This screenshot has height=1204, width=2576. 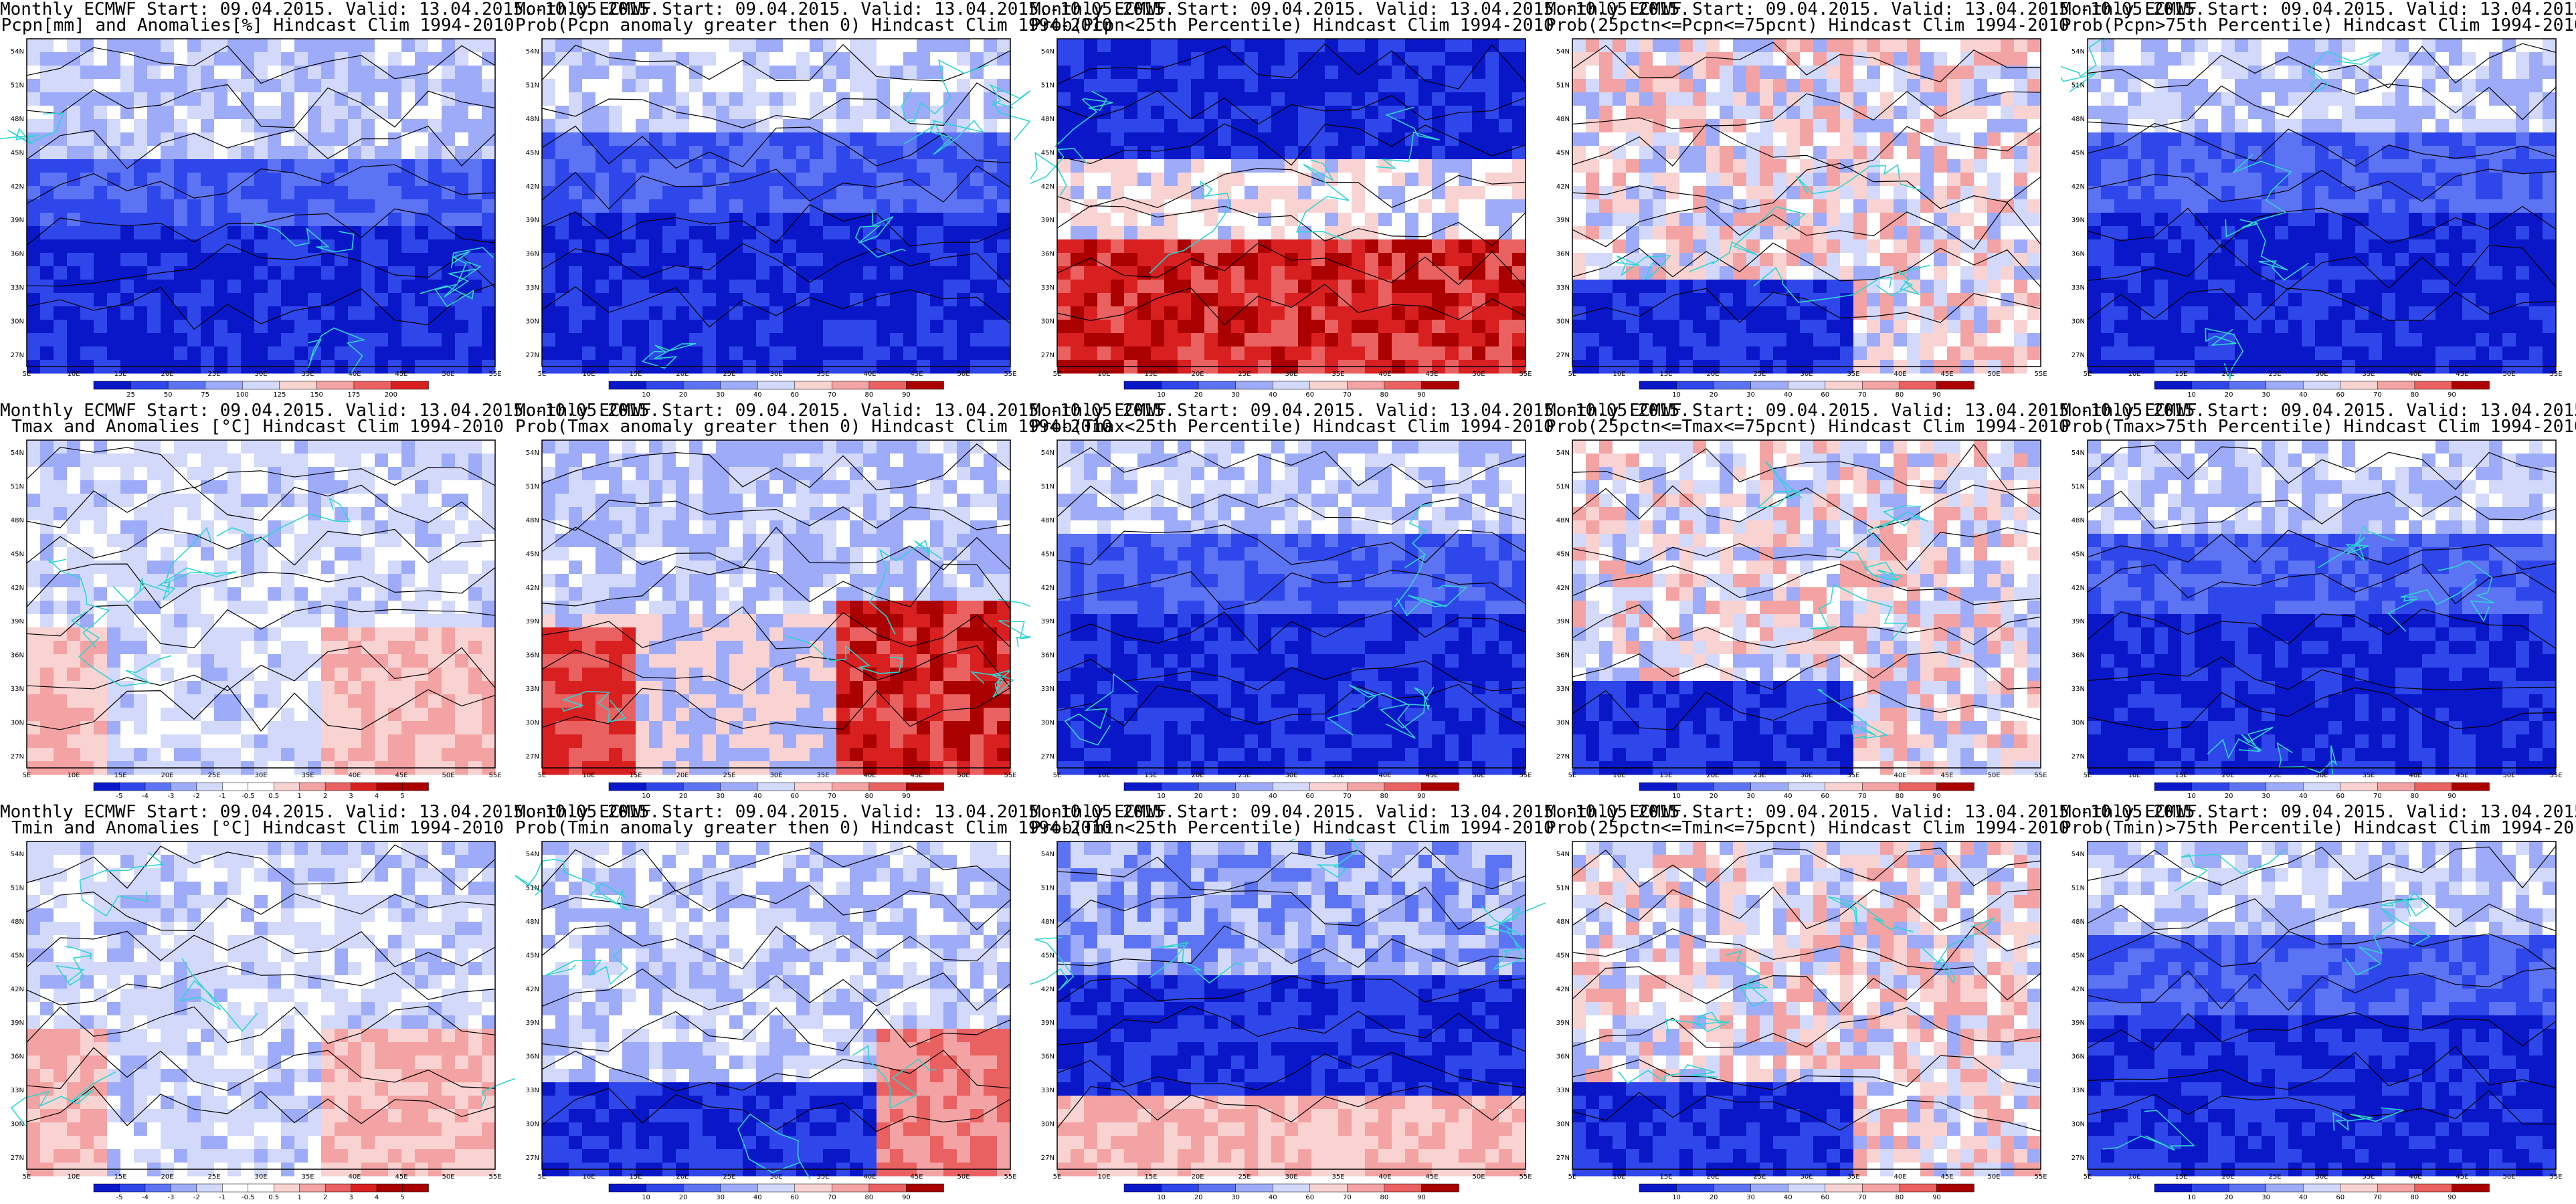 I want to click on isoline, so click(x=776, y=187).